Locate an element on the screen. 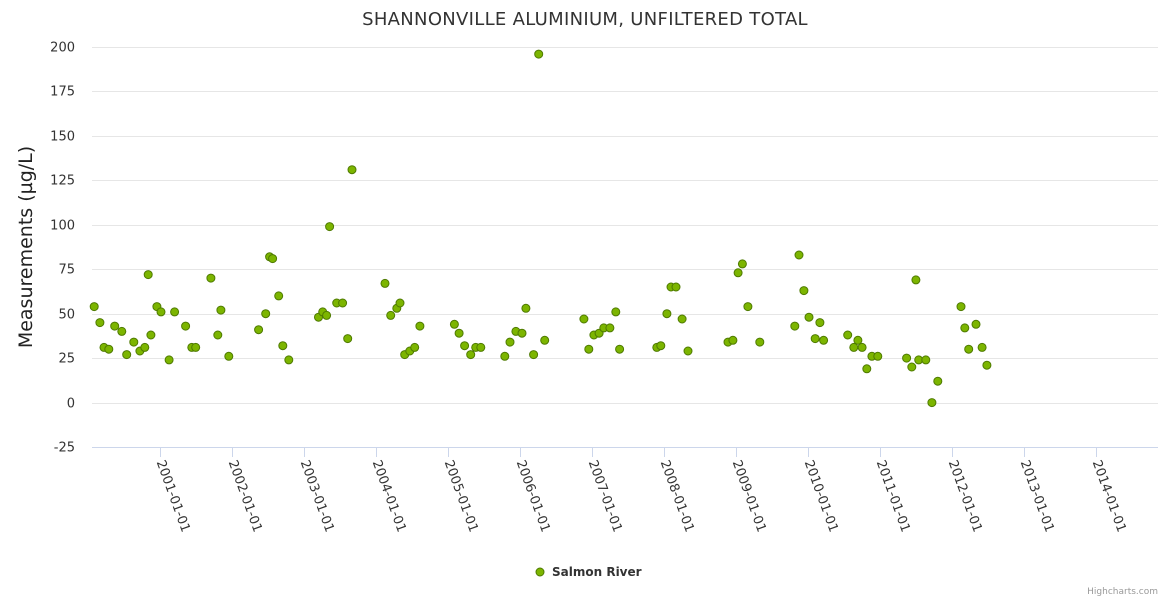 The image size is (1170, 600). y-tick-label: 200 is located at coordinates (62, 48).